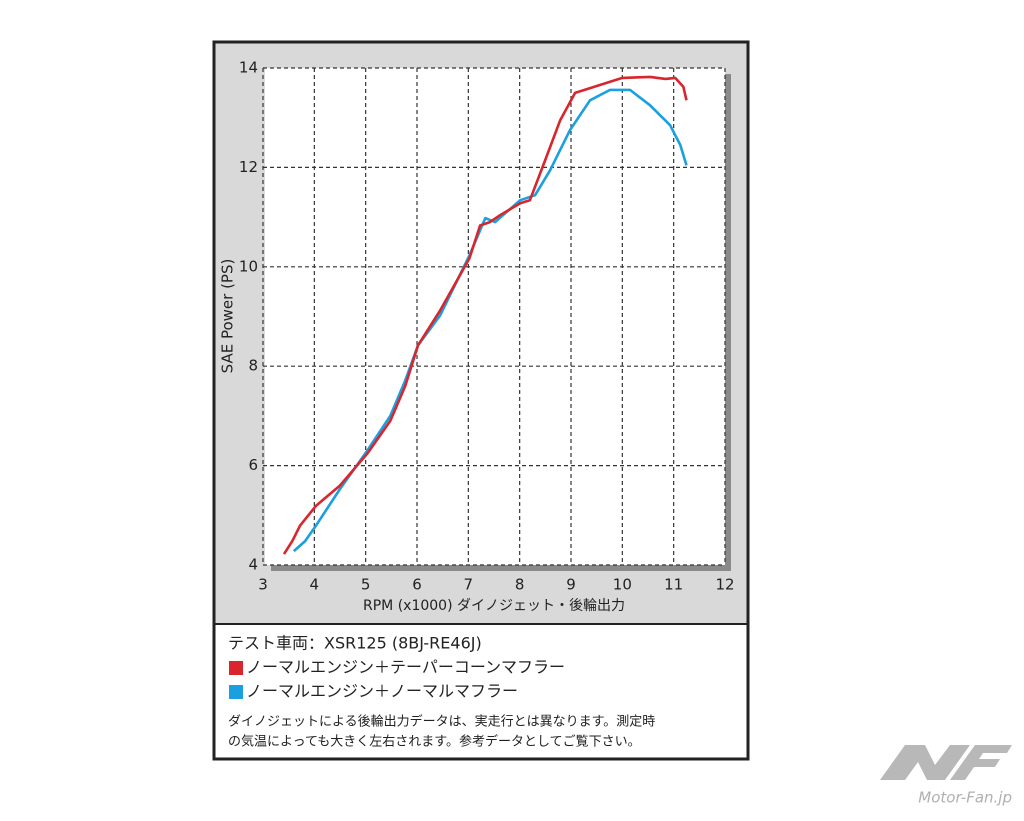 The image size is (1024, 821). I want to click on x-tick-label: 10, so click(622, 585).